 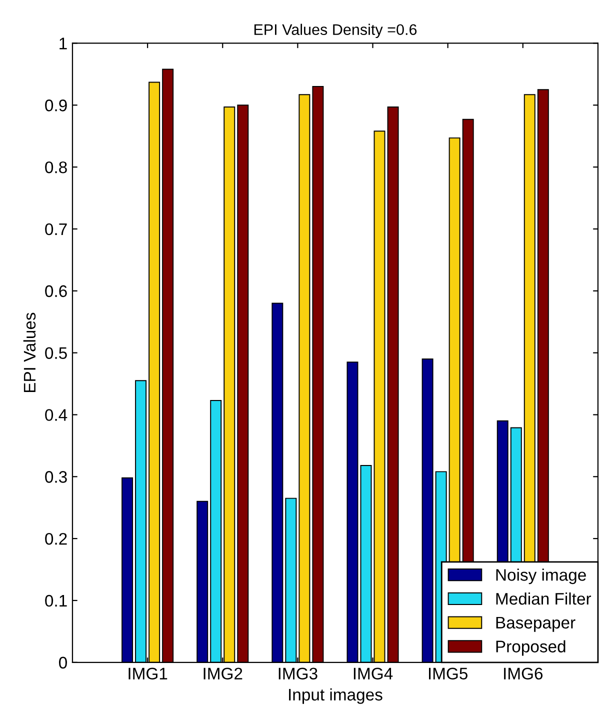 I want to click on y-tick-label: 0.3, so click(x=56, y=477).